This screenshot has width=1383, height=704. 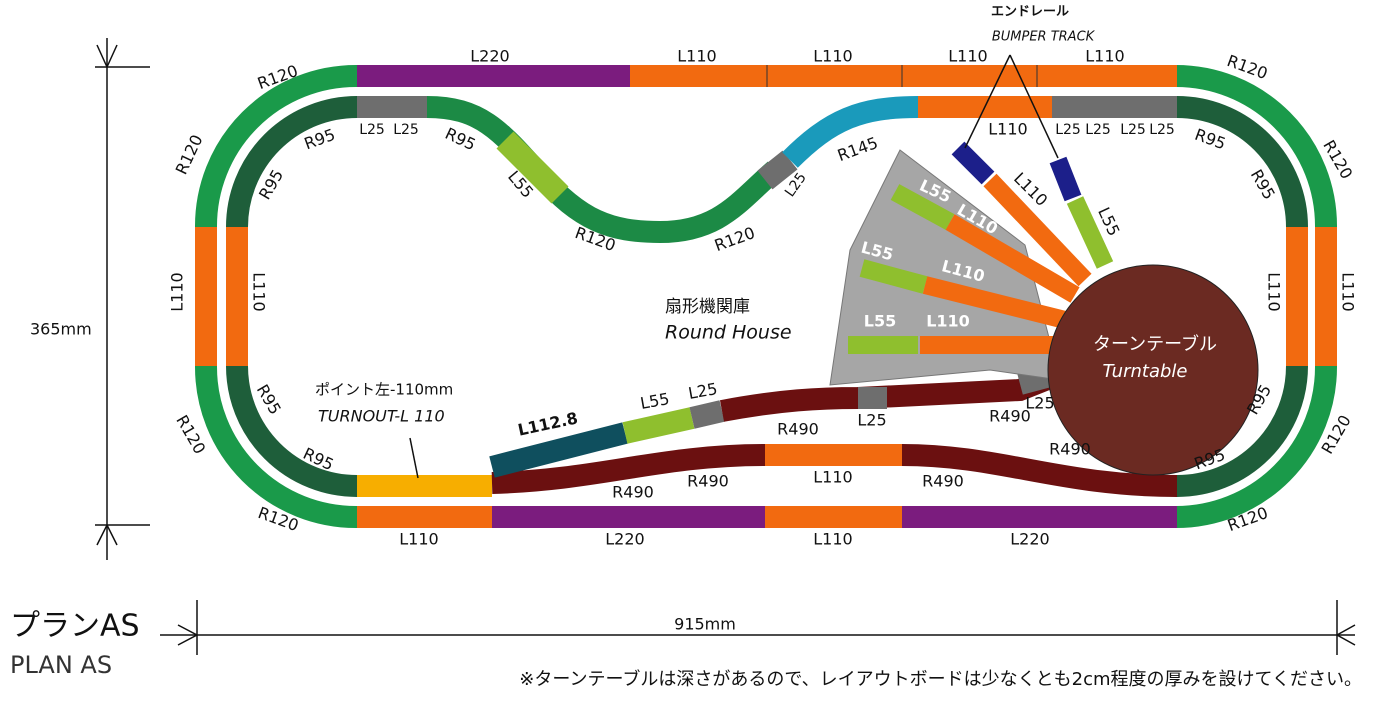 What do you see at coordinates (1044, 37) in the screenshot?
I see `bumper-label: BUMPER TRACK` at bounding box center [1044, 37].